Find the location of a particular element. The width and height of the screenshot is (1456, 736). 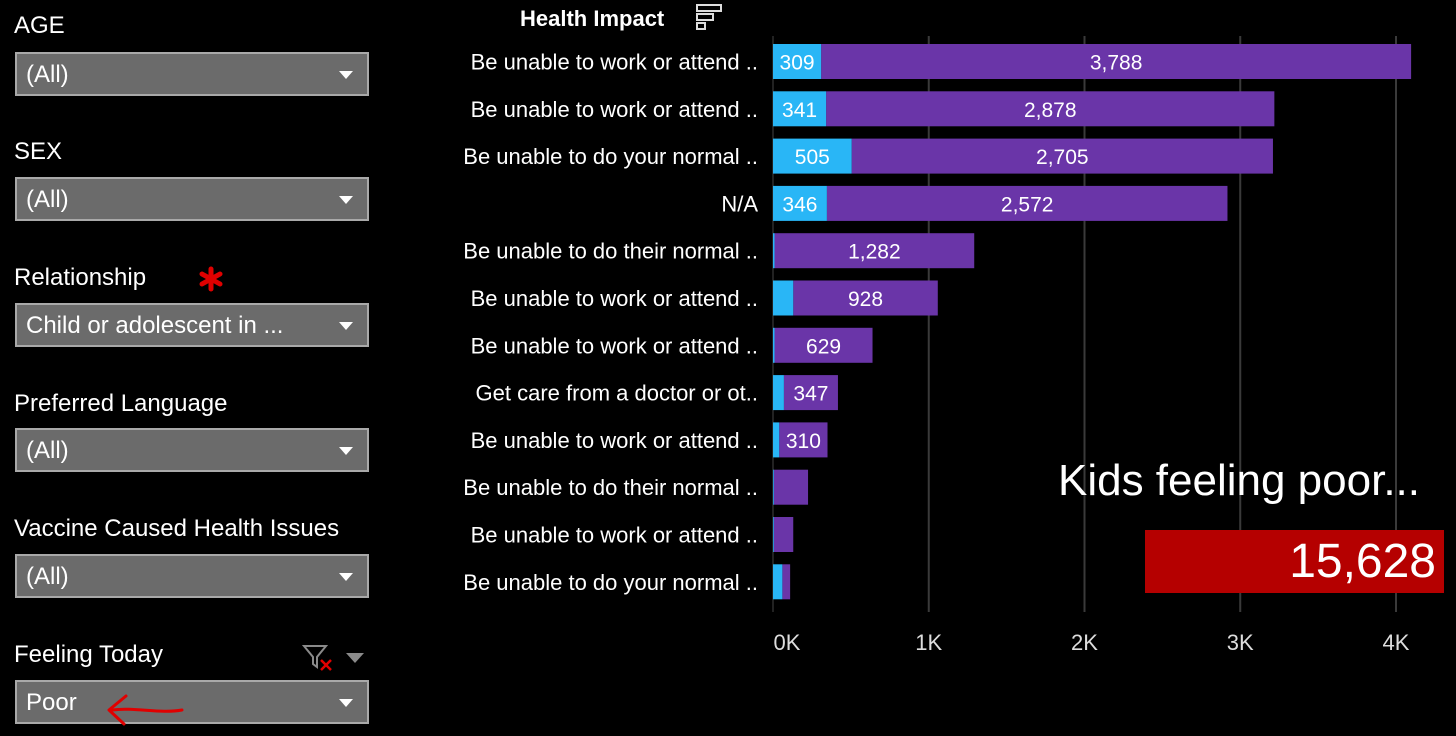

filter-label-age: AGE is located at coordinates (39, 25).